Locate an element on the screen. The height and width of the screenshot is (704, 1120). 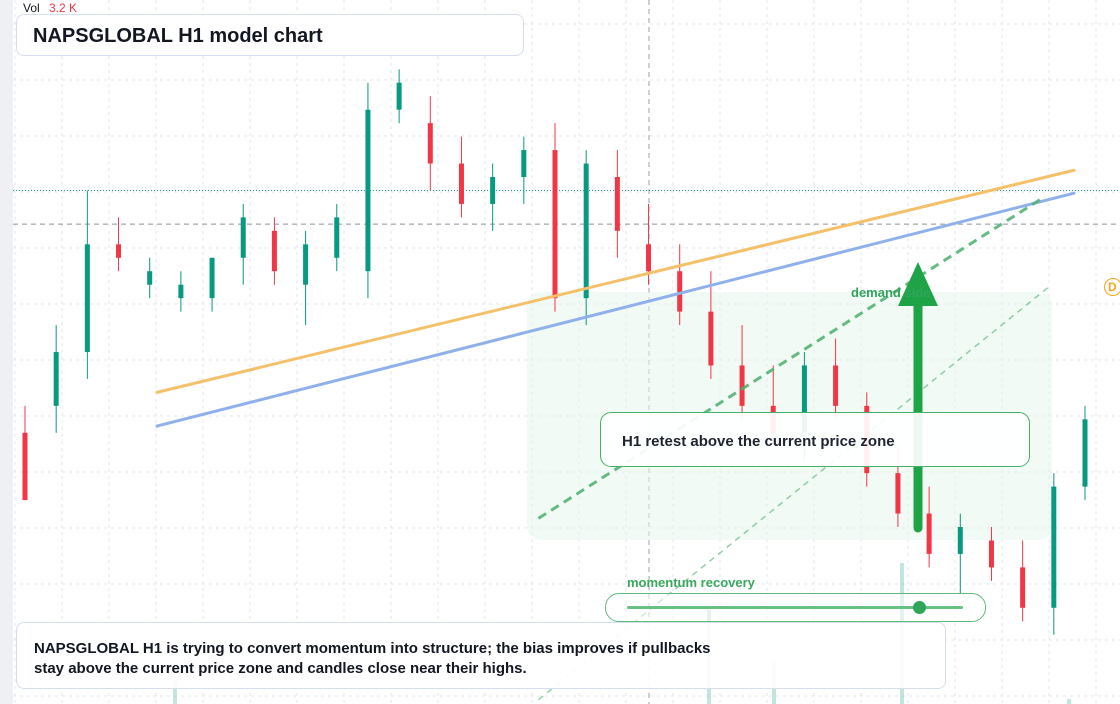
retest-callout: H1 retest above the current price zone is located at coordinates (815, 439).